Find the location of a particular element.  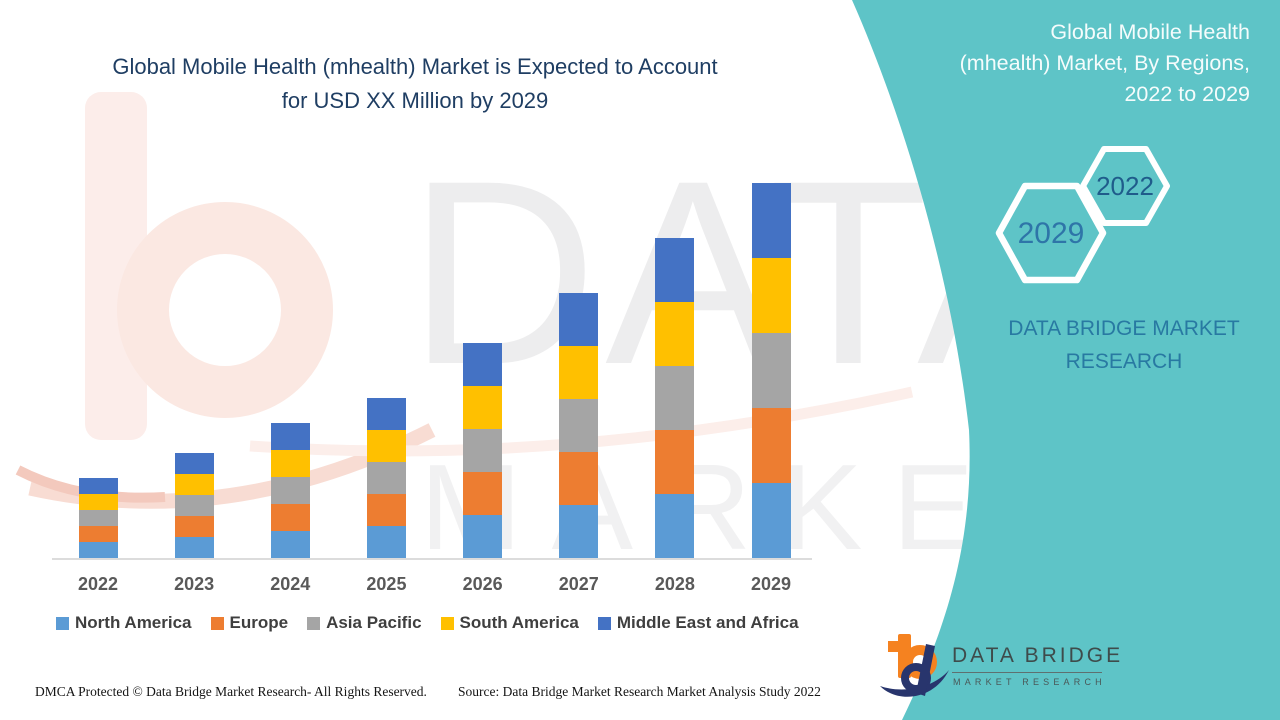

bar-2022 is located at coordinates (98, 518).